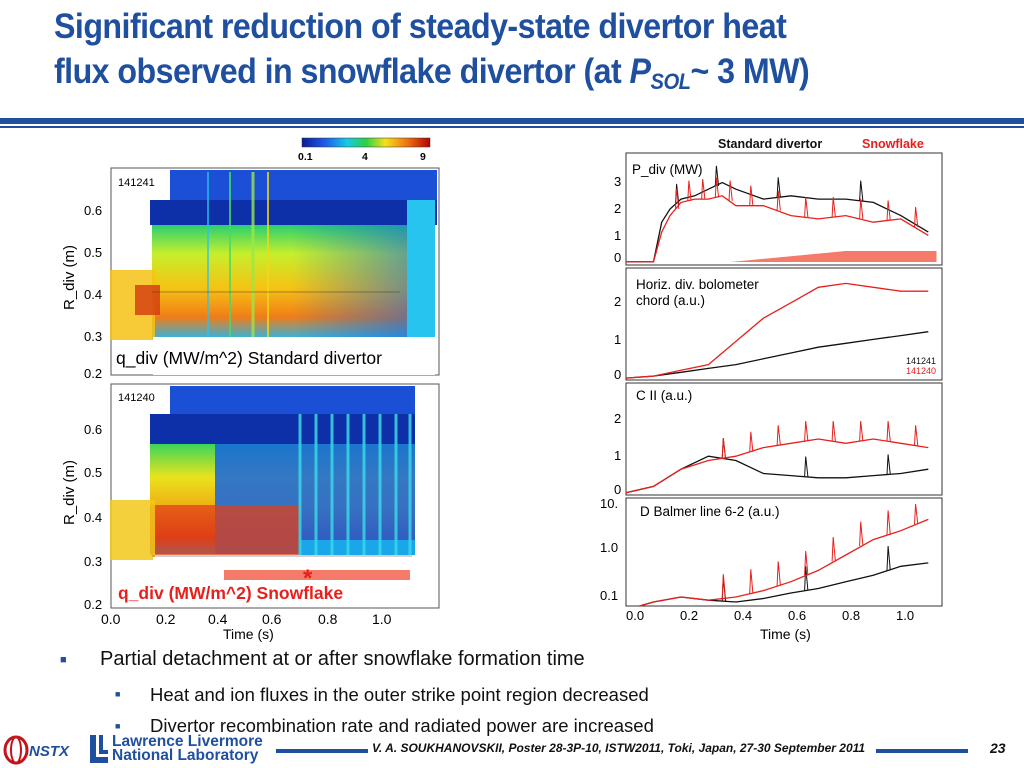 The image size is (1024, 768). Describe the element at coordinates (93, 252) in the screenshot. I see `ytick: 0.5` at that location.